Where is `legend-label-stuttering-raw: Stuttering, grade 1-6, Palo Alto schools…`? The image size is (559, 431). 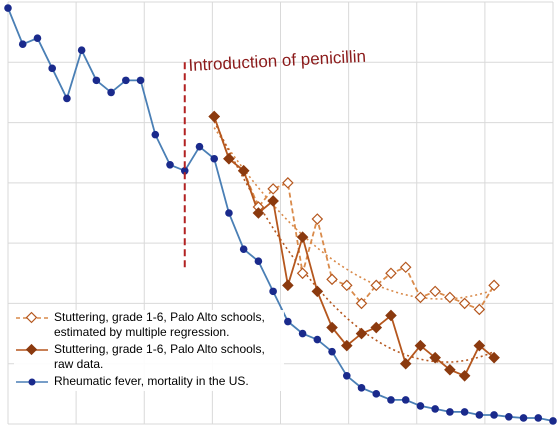 legend-label-stuttering-raw: Stuttering, grade 1-6, Palo Alto schools… is located at coordinates (159, 356).